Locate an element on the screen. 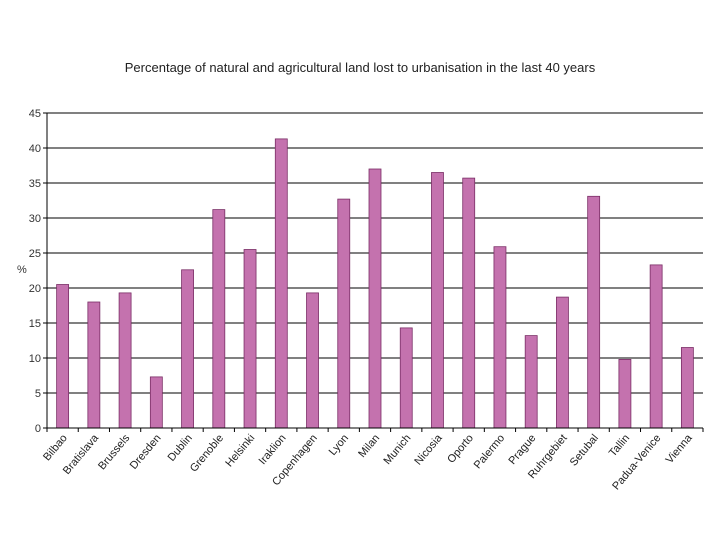 The image size is (720, 540). bar-brussels is located at coordinates (125, 360).